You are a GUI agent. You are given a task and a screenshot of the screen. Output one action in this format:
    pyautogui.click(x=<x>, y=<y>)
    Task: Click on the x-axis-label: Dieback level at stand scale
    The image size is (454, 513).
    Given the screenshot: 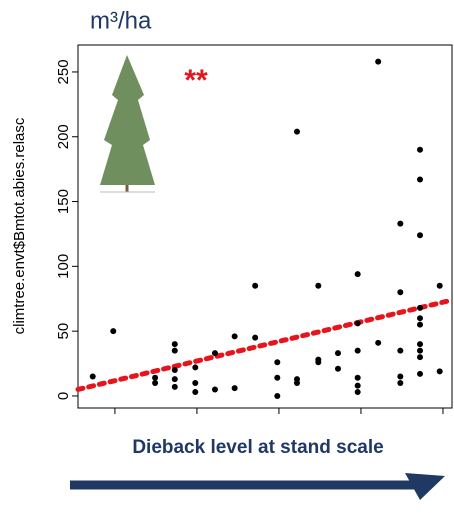 What is the action you would take?
    pyautogui.click(x=257, y=447)
    